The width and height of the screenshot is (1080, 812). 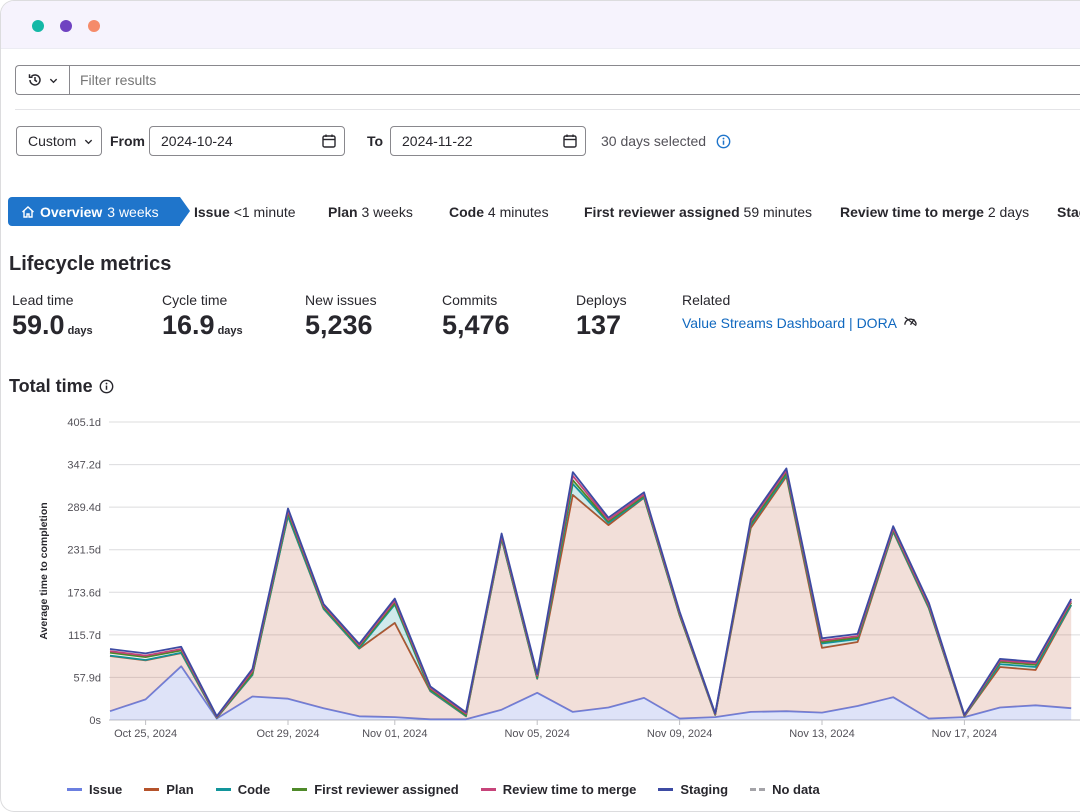 I want to click on recent-searches-button, so click(x=43, y=80).